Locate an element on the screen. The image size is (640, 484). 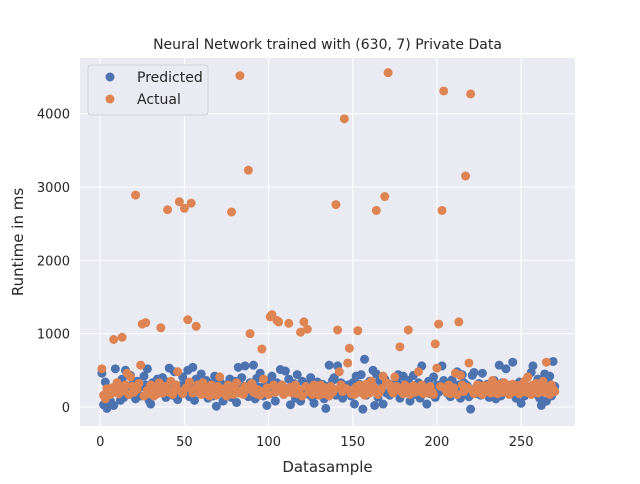
legend-label-predicted: Predicted is located at coordinates (170, 78).